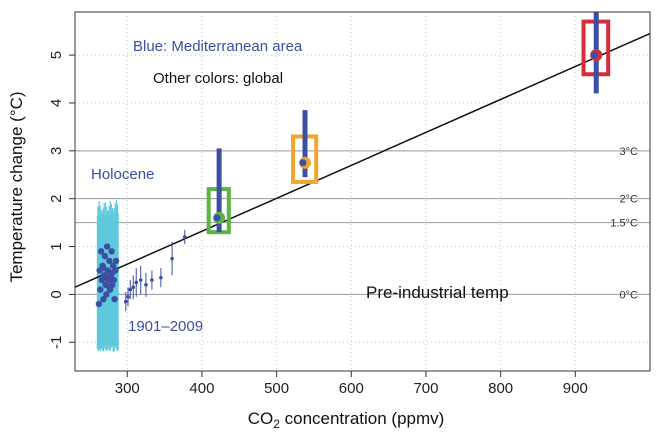 The image size is (659, 437). I want to click on y-tick-label: -1, so click(56, 342).